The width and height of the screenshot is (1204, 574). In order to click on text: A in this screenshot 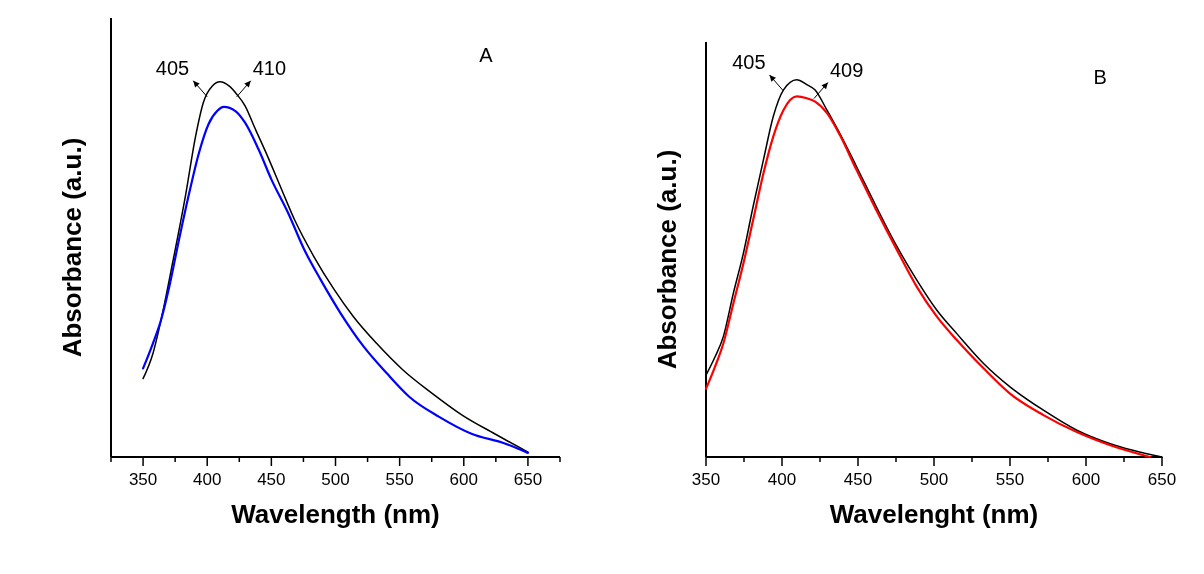, I will do `click(486, 54)`.